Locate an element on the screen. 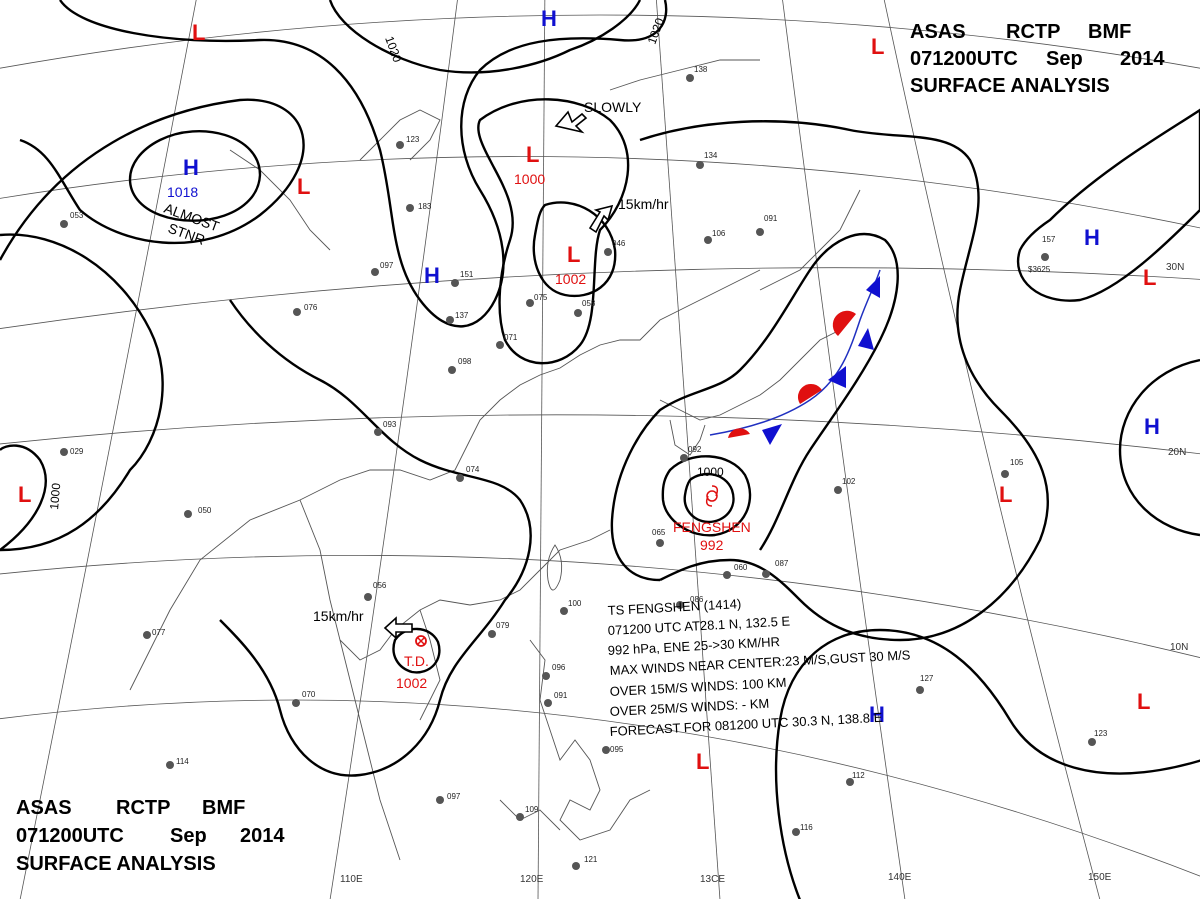 The width and height of the screenshot is (1200, 899). typhoon-name: FENGSHEN is located at coordinates (712, 527).